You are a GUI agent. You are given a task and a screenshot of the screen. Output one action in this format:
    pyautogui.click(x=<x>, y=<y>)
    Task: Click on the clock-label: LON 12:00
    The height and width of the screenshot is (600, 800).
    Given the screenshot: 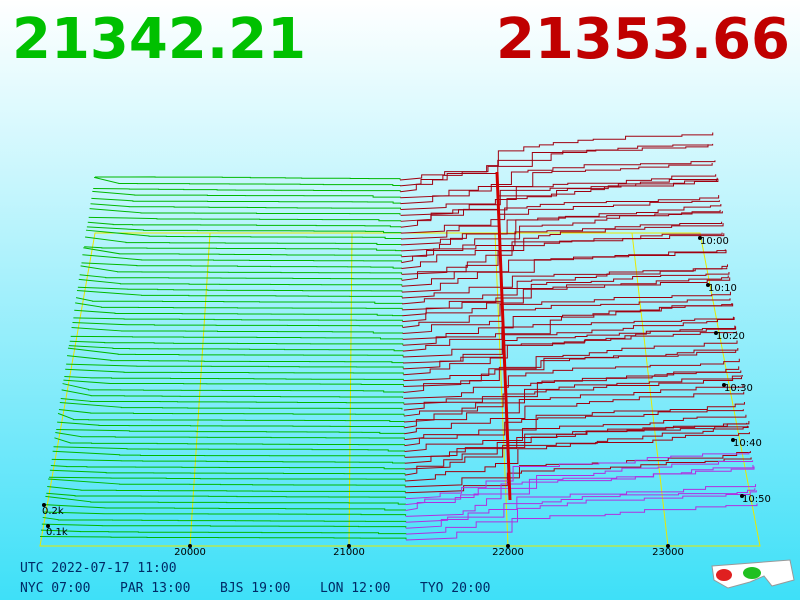 What is the action you would take?
    pyautogui.click(x=355, y=588)
    